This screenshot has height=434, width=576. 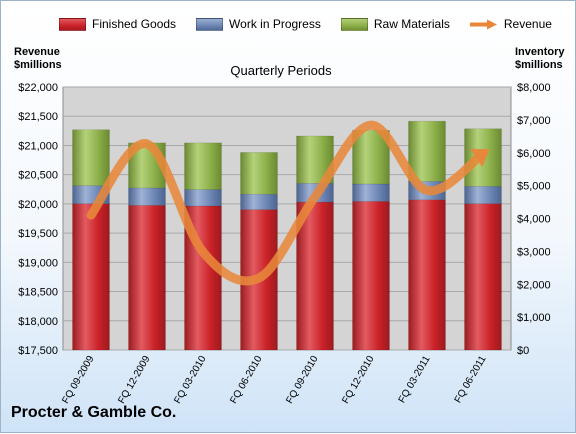 What do you see at coordinates (534, 154) in the screenshot?
I see `right-tick-label: $6,000` at bounding box center [534, 154].